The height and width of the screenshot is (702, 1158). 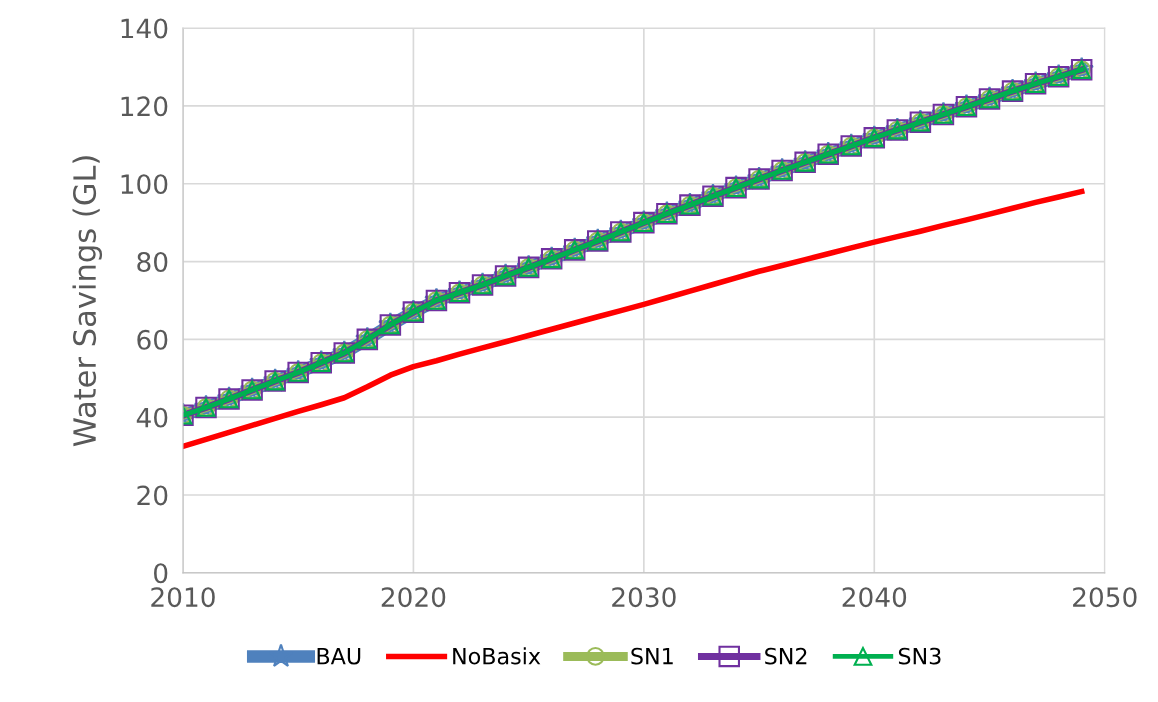 What do you see at coordinates (652, 656) in the screenshot?
I see `legend-label: SN1` at bounding box center [652, 656].